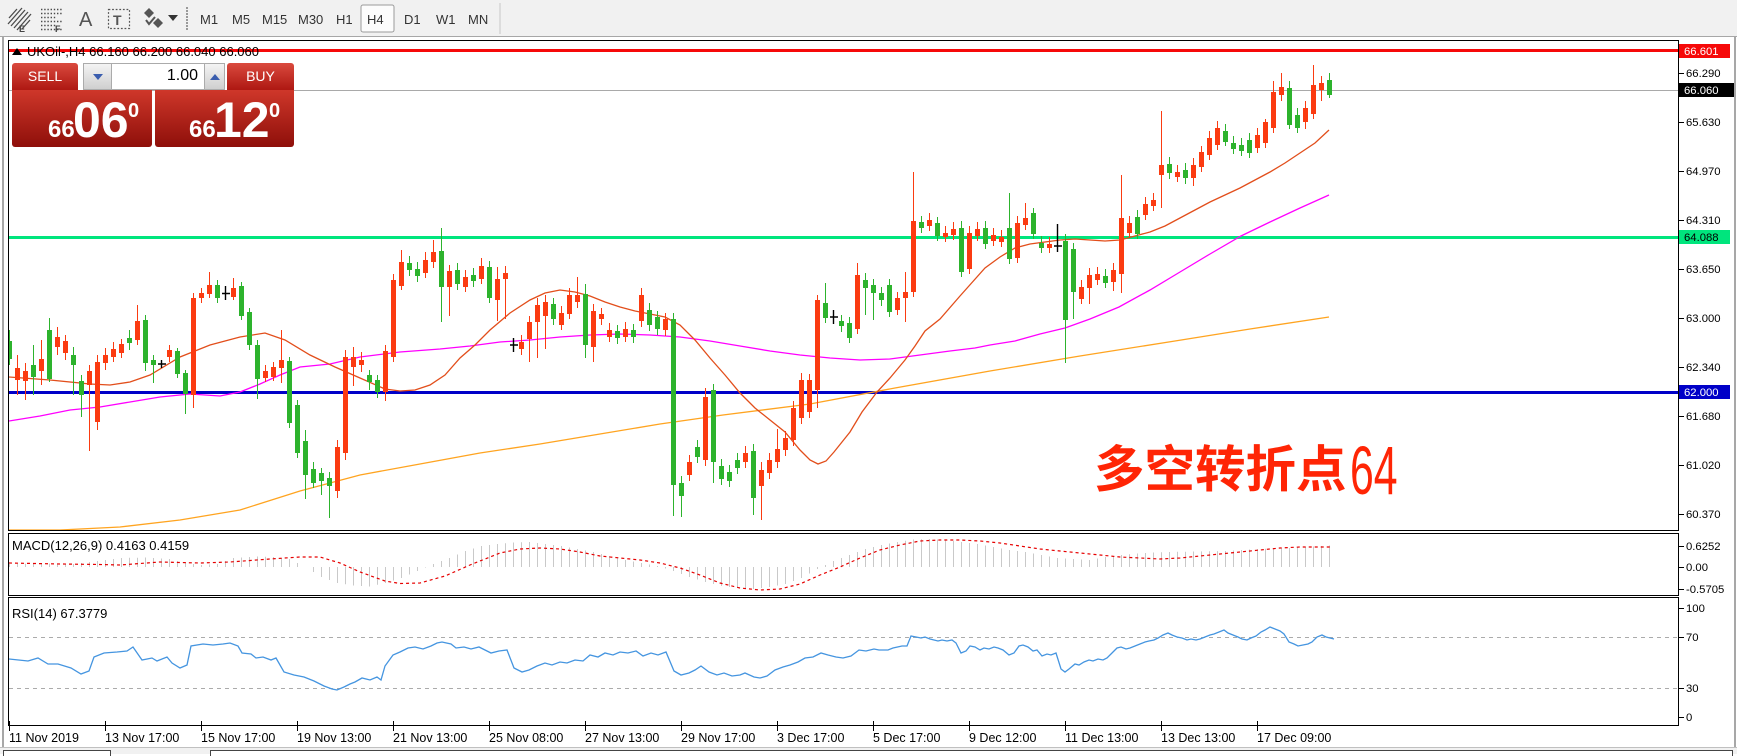 The image size is (1737, 756). Describe the element at coordinates (310, 19) in the screenshot. I see `svg-text: M30` at that location.